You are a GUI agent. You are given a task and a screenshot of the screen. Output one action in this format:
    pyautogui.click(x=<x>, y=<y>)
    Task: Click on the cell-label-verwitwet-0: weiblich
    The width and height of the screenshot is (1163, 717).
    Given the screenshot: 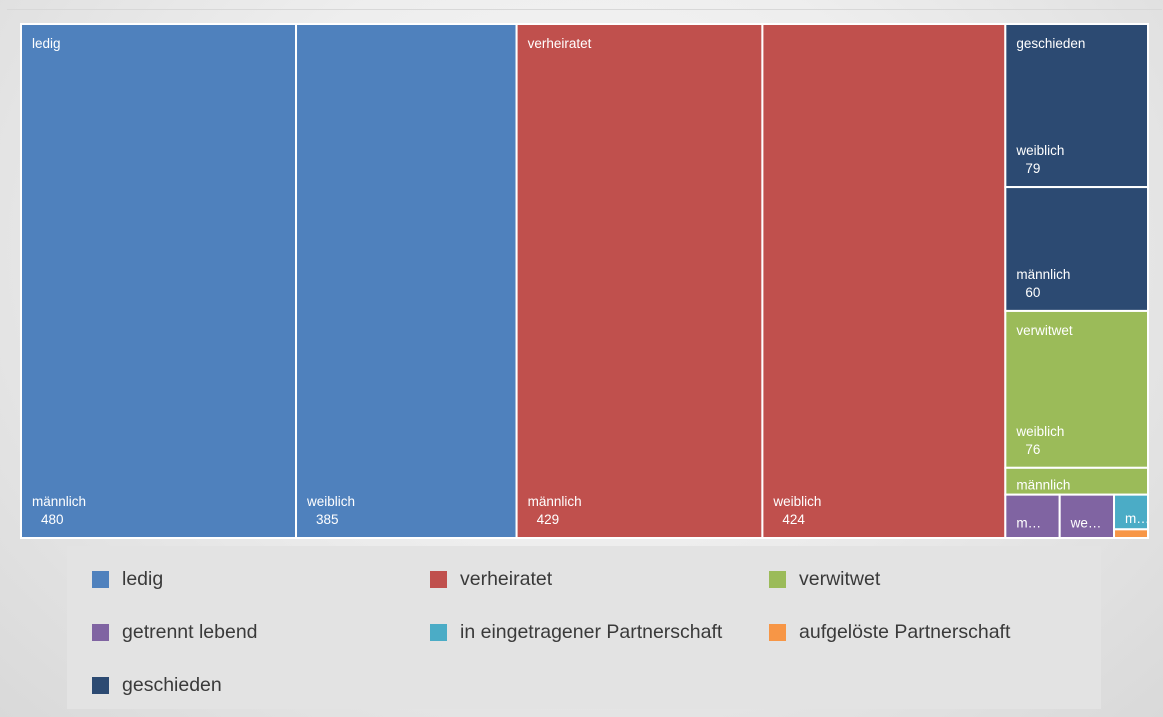 What is the action you would take?
    pyautogui.click(x=1039, y=431)
    